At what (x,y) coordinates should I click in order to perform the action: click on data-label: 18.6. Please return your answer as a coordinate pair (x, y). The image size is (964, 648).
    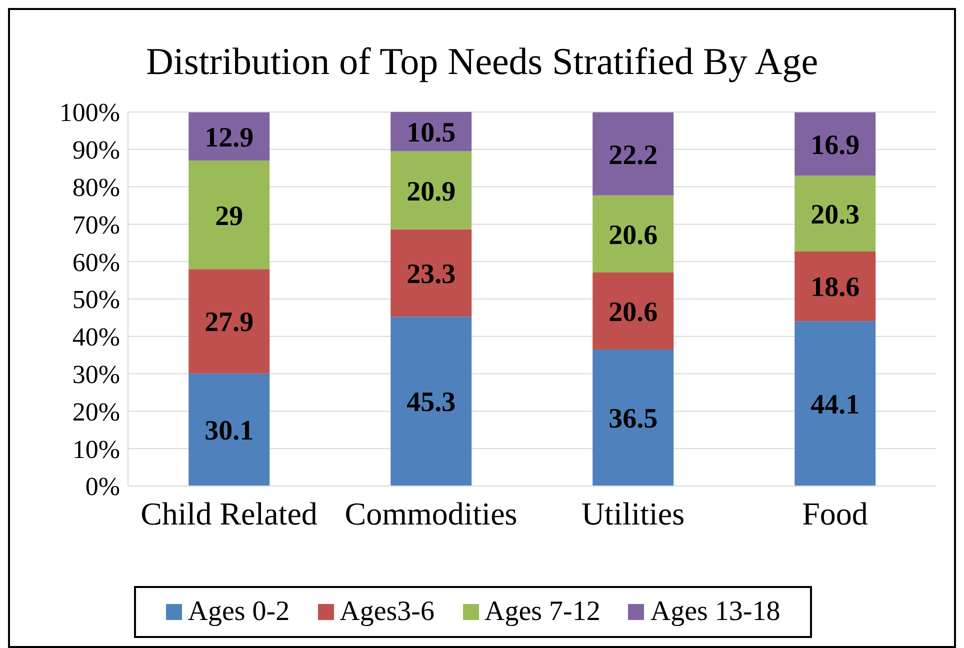
    Looking at the image, I should click on (835, 288).